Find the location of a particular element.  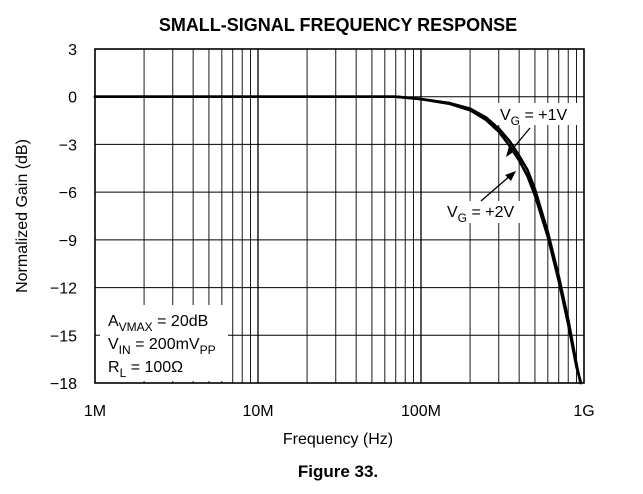

condition-vin: VIN = 200mVPP is located at coordinates (162, 346).